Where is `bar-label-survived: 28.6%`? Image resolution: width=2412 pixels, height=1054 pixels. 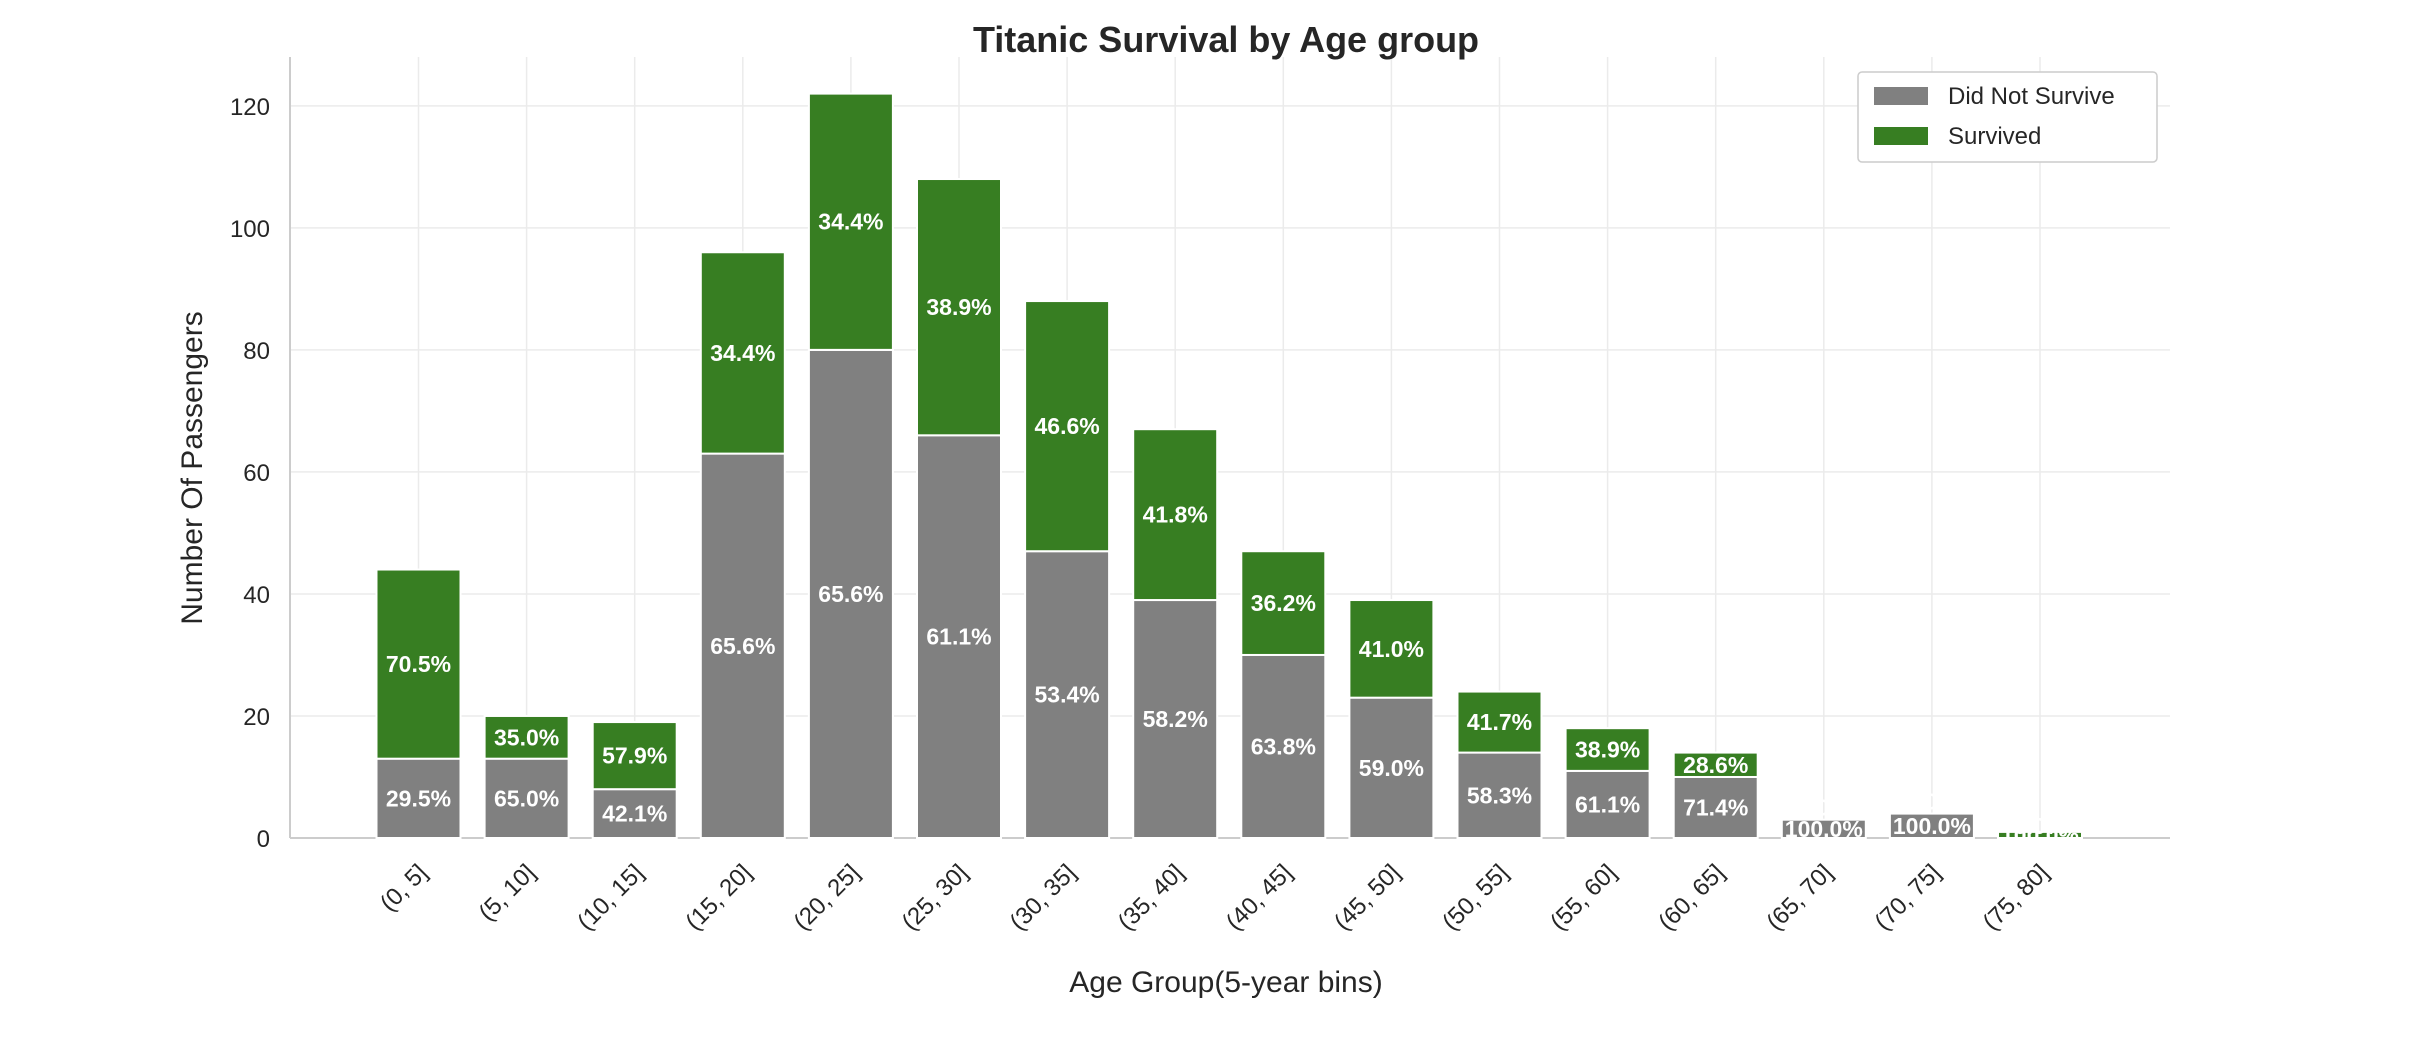 bar-label-survived: 28.6% is located at coordinates (1715, 765).